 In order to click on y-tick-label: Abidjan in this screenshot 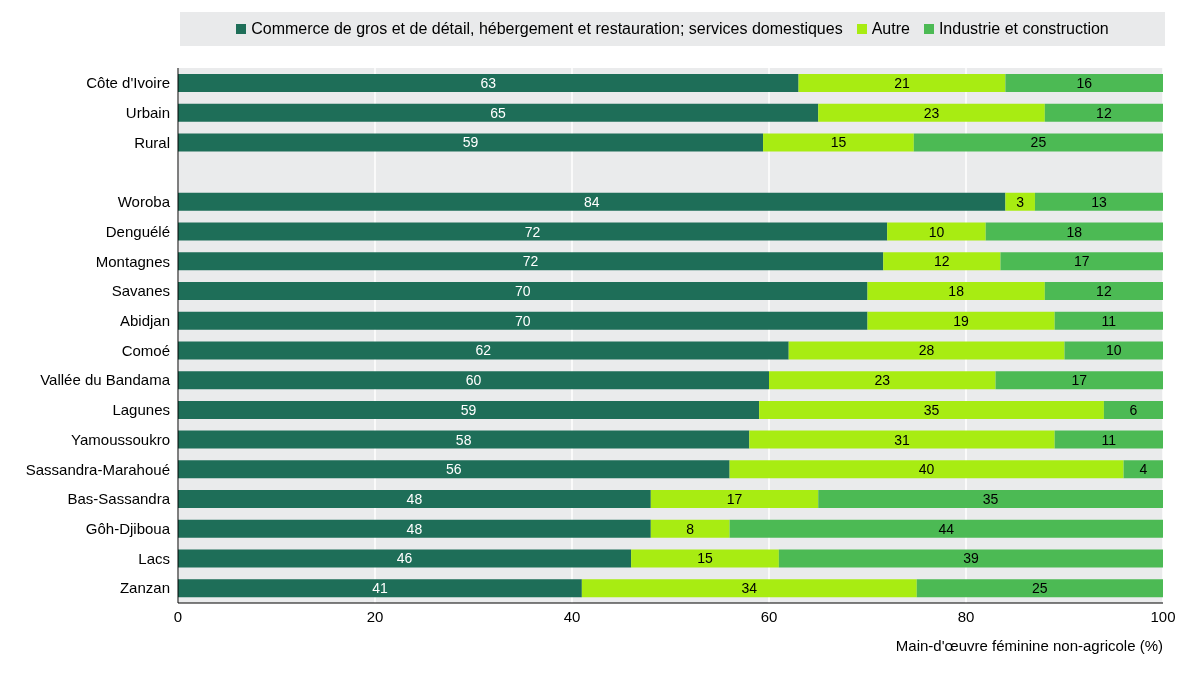, I will do `click(144, 320)`.